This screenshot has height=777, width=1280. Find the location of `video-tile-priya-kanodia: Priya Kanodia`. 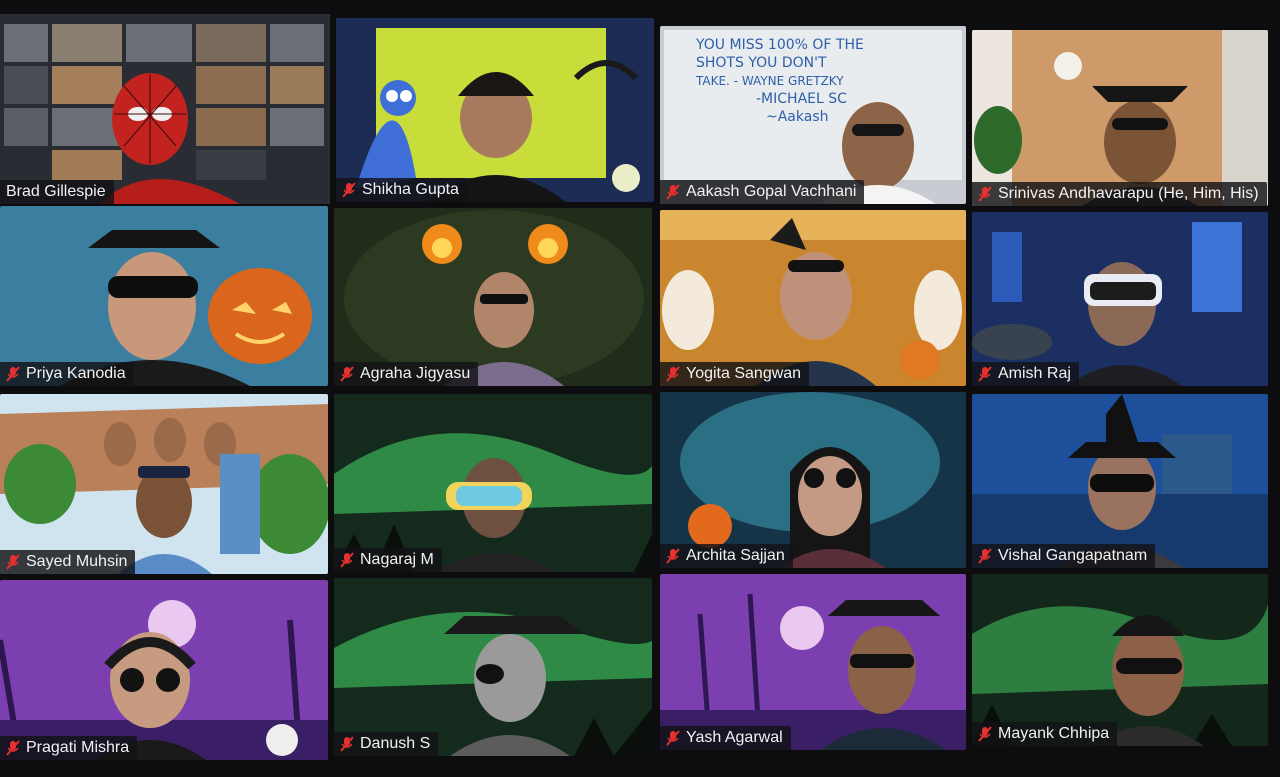

video-tile-priya-kanodia: Priya Kanodia is located at coordinates (164, 296).